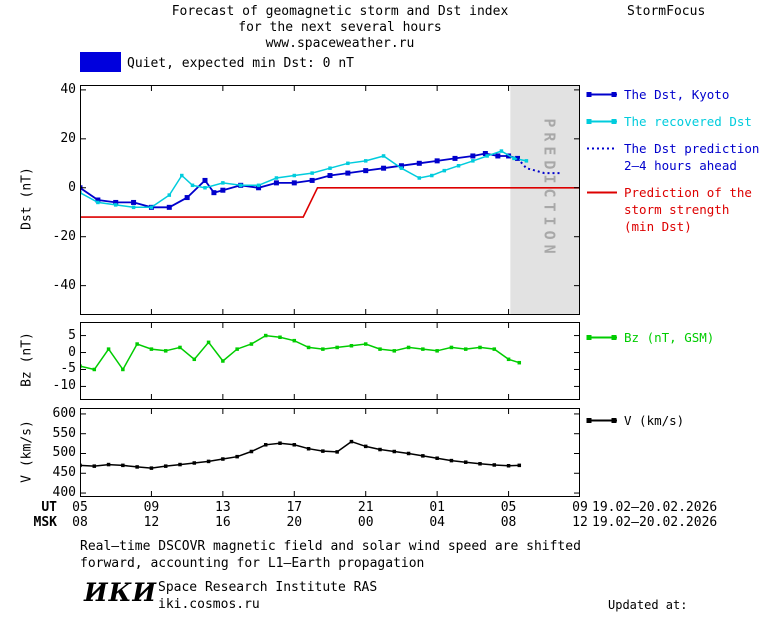  Describe the element at coordinates (294, 507) in the screenshot. I see `xtick-ut-3: 17` at that location.